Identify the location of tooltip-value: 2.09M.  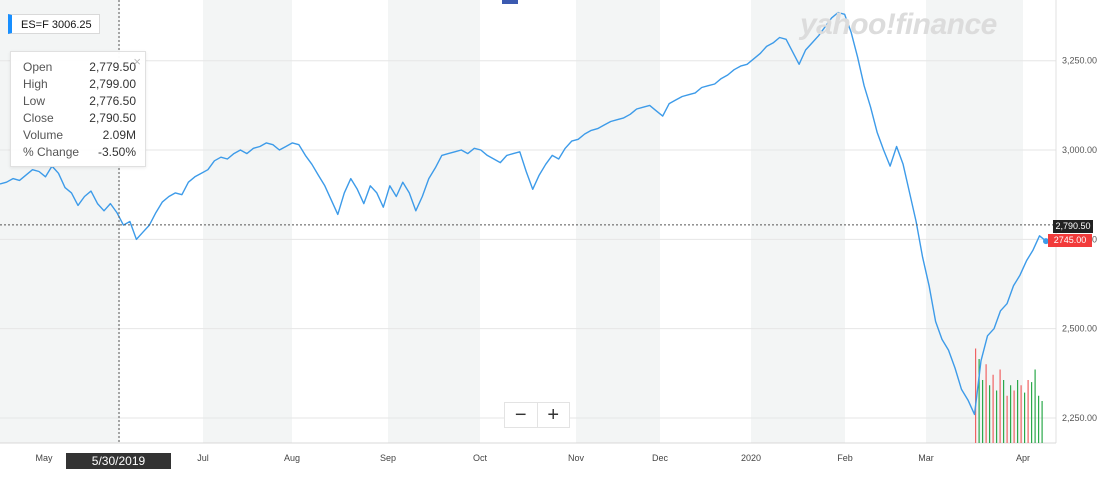
(119, 135).